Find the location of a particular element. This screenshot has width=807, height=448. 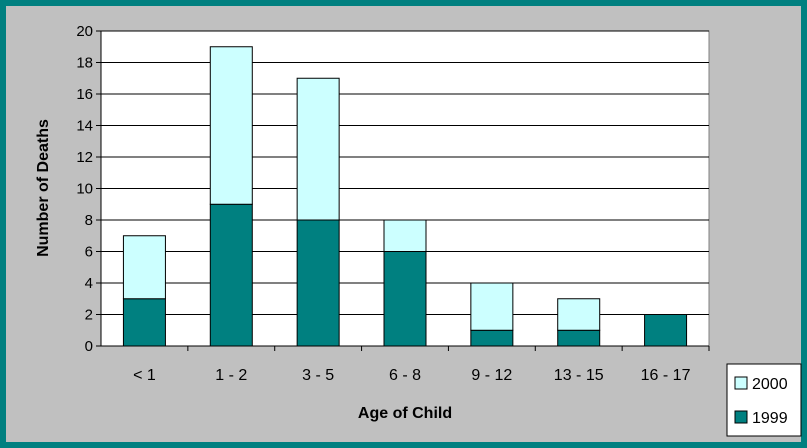

y-tick-label: 18 is located at coordinates (84, 63).